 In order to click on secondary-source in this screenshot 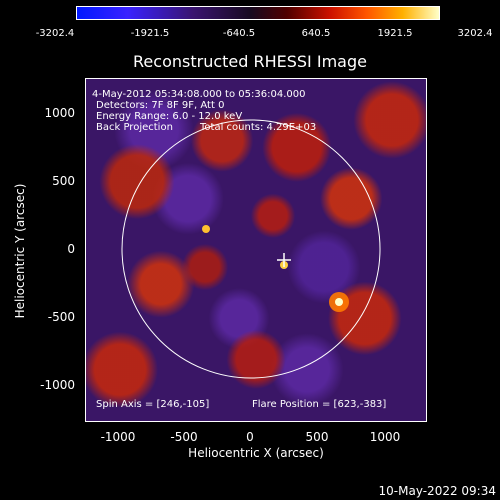, I will do `click(206, 229)`.